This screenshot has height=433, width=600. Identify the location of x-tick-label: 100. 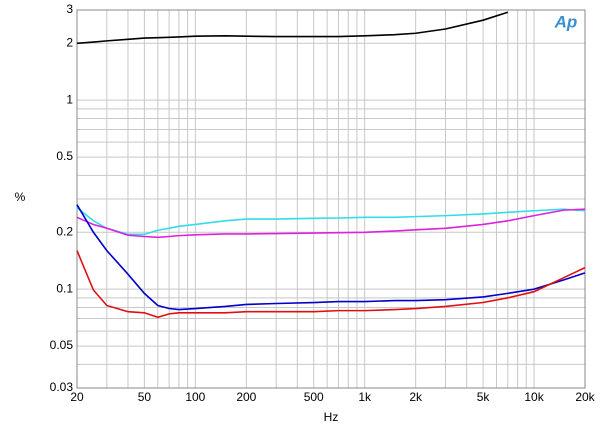
(195, 397).